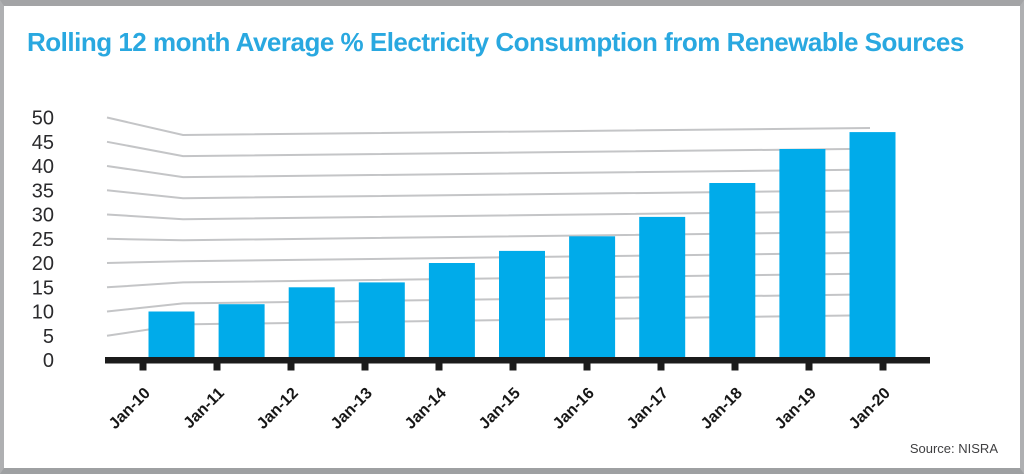  What do you see at coordinates (500, 409) in the screenshot?
I see `x-axis-label-Jan-15: Jan-15` at bounding box center [500, 409].